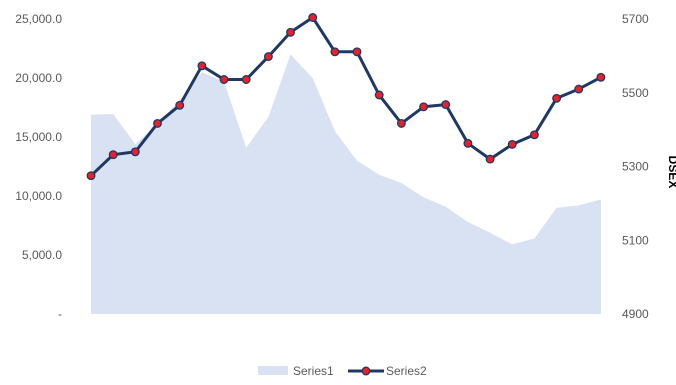 The image size is (676, 385). Describe the element at coordinates (38, 137) in the screenshot. I see `left-tick-label: 15,000.0` at that location.